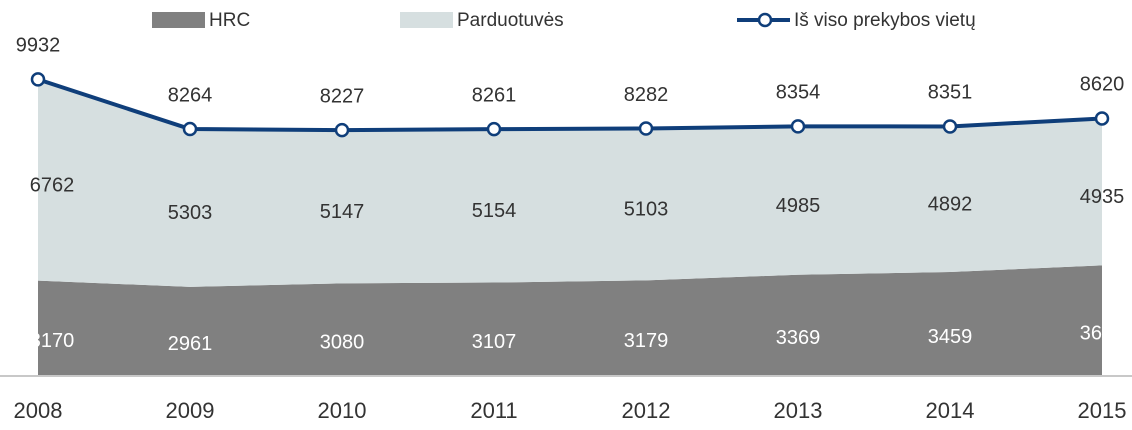 The image size is (1132, 430). What do you see at coordinates (950, 205) in the screenshot?
I see `data-label: 4892` at bounding box center [950, 205].